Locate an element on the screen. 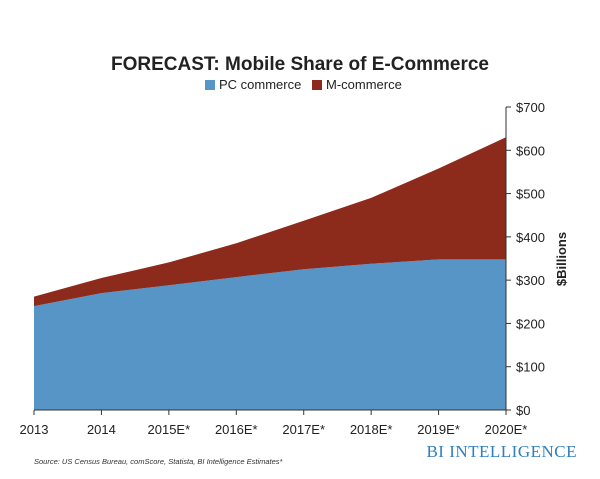  legend-label-pc: PC commerce is located at coordinates (260, 84).